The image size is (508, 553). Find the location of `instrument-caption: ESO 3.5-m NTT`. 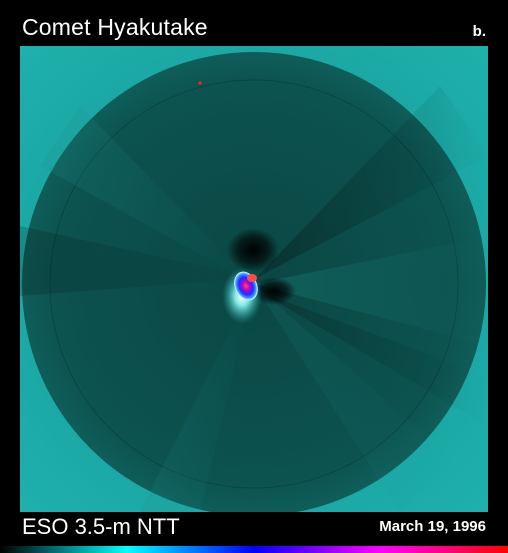

instrument-caption: ESO 3.5-m NTT is located at coordinates (101, 526).